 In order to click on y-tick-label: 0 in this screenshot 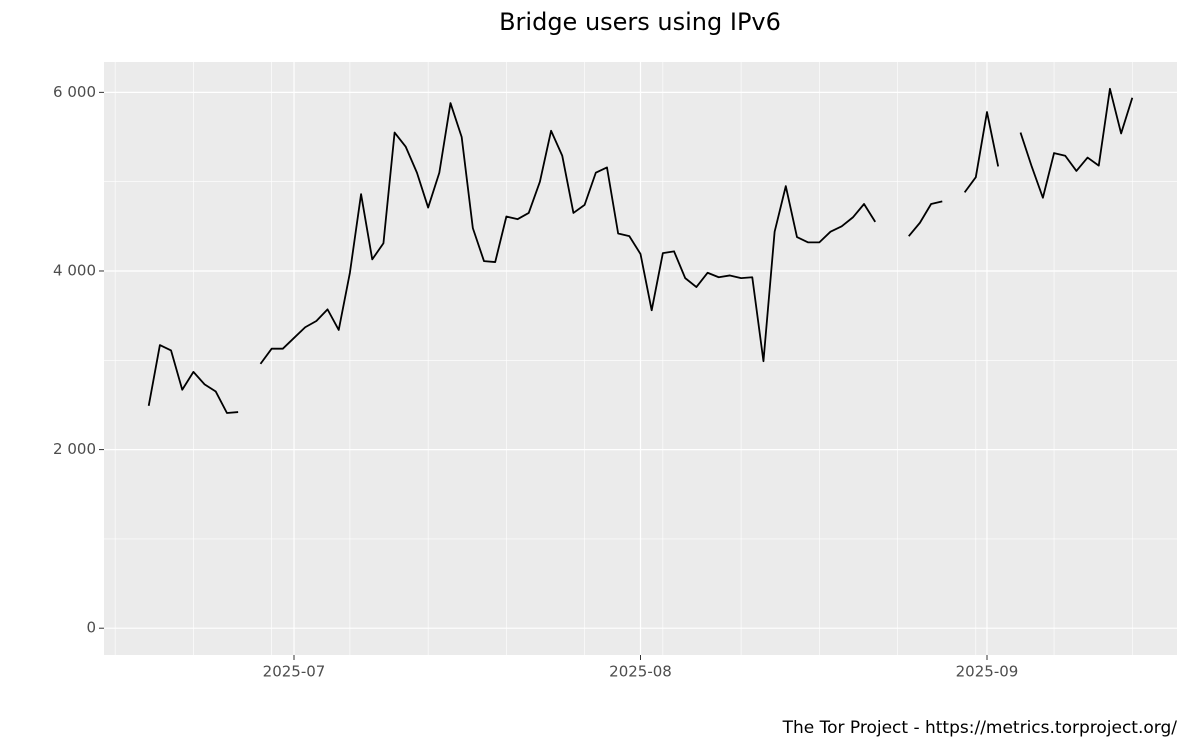, I will do `click(91, 628)`.